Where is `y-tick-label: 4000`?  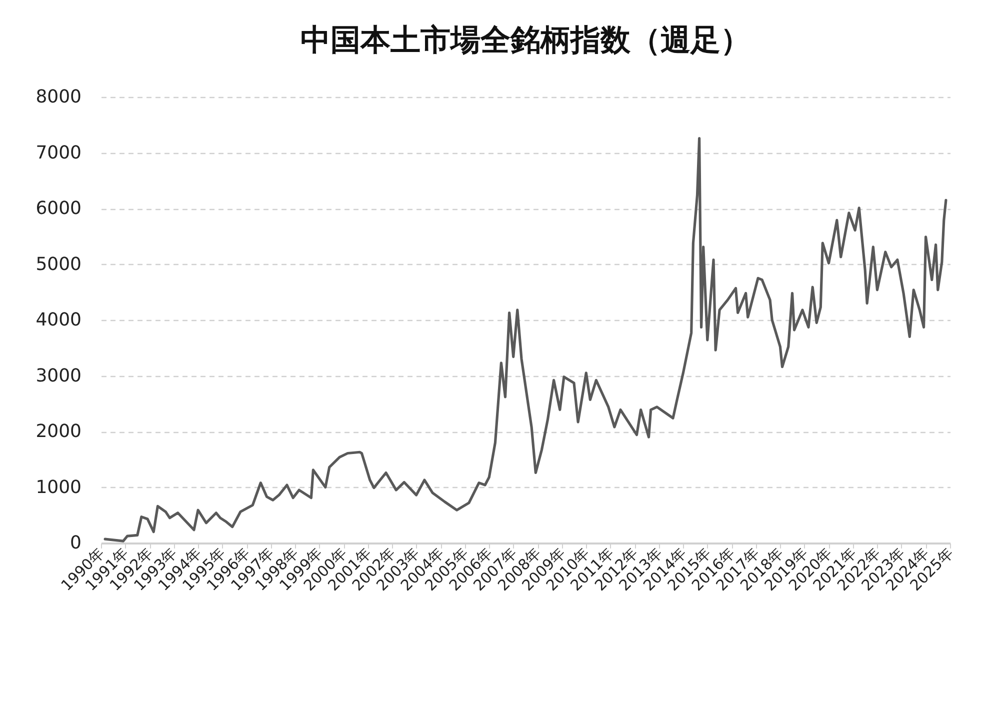 y-tick-label: 4000 is located at coordinates (59, 320).